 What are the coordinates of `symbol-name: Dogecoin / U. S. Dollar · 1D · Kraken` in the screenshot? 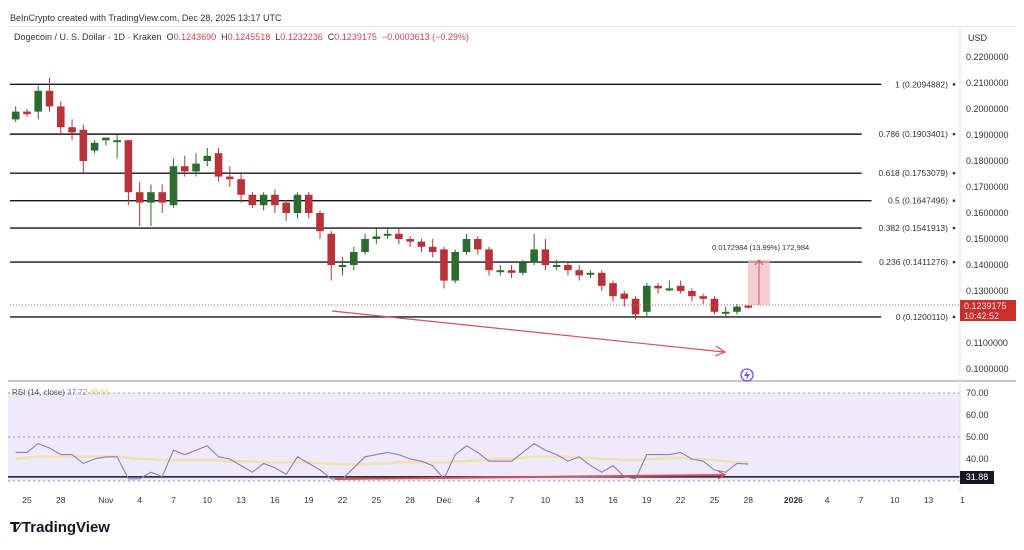 It's located at (88, 37).